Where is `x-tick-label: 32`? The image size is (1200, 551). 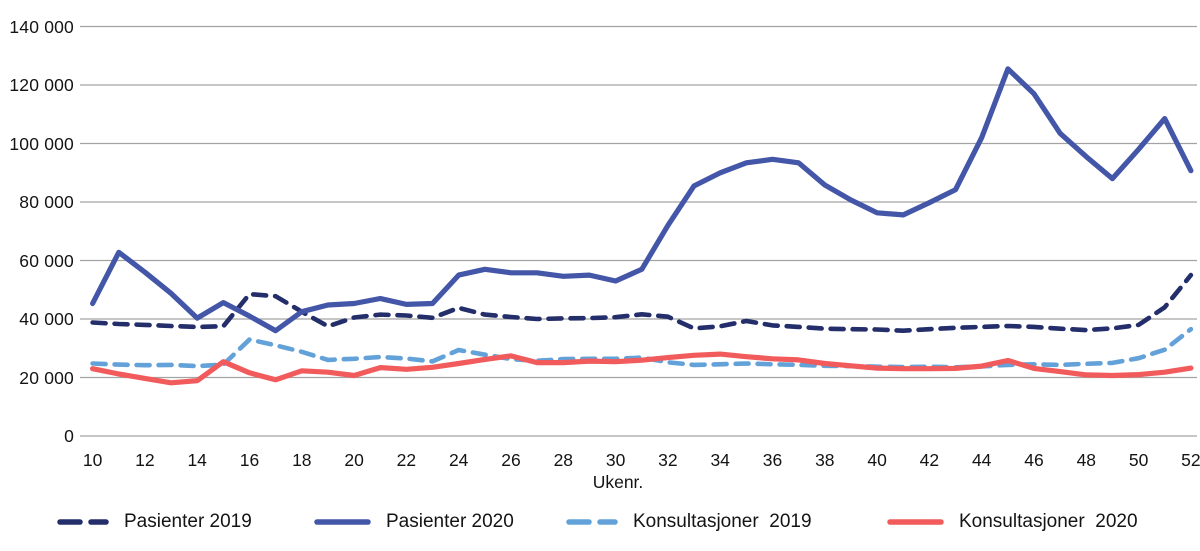
x-tick-label: 32 is located at coordinates (668, 460).